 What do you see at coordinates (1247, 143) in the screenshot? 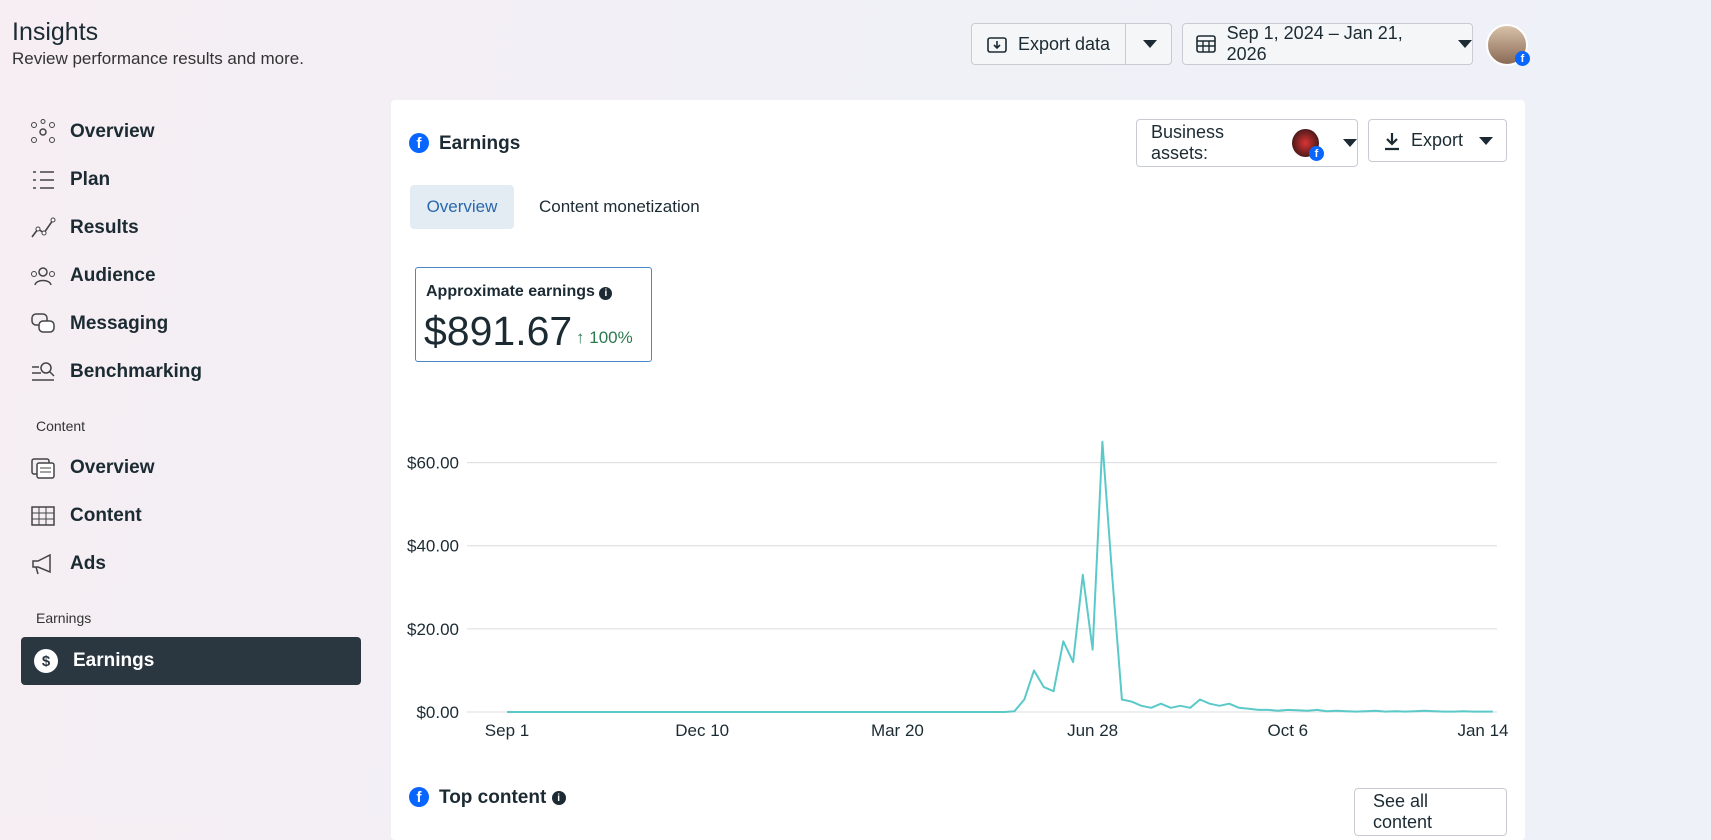
I see `business-assets-button: Business assets: f` at bounding box center [1247, 143].